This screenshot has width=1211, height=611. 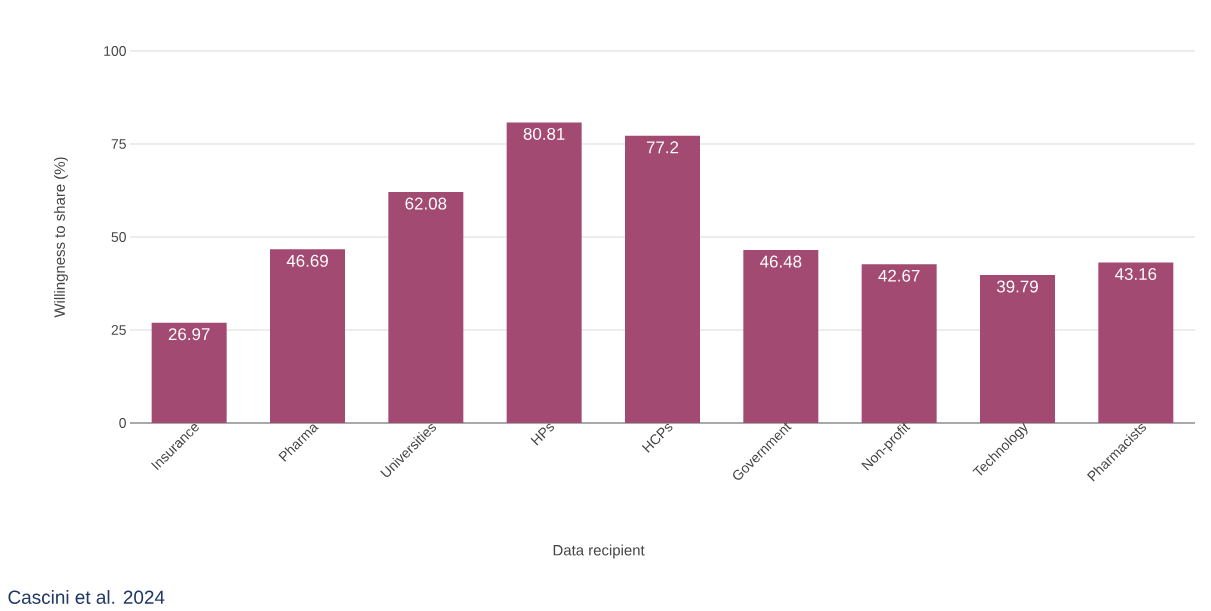 I want to click on y-tick-label: 100, so click(x=115, y=51).